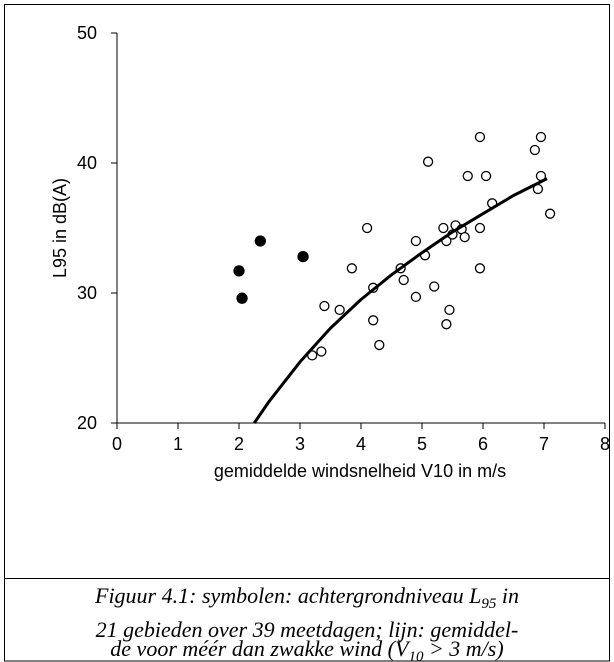 The height and width of the screenshot is (662, 614). I want to click on y-tick-label: 50, so click(87, 33).